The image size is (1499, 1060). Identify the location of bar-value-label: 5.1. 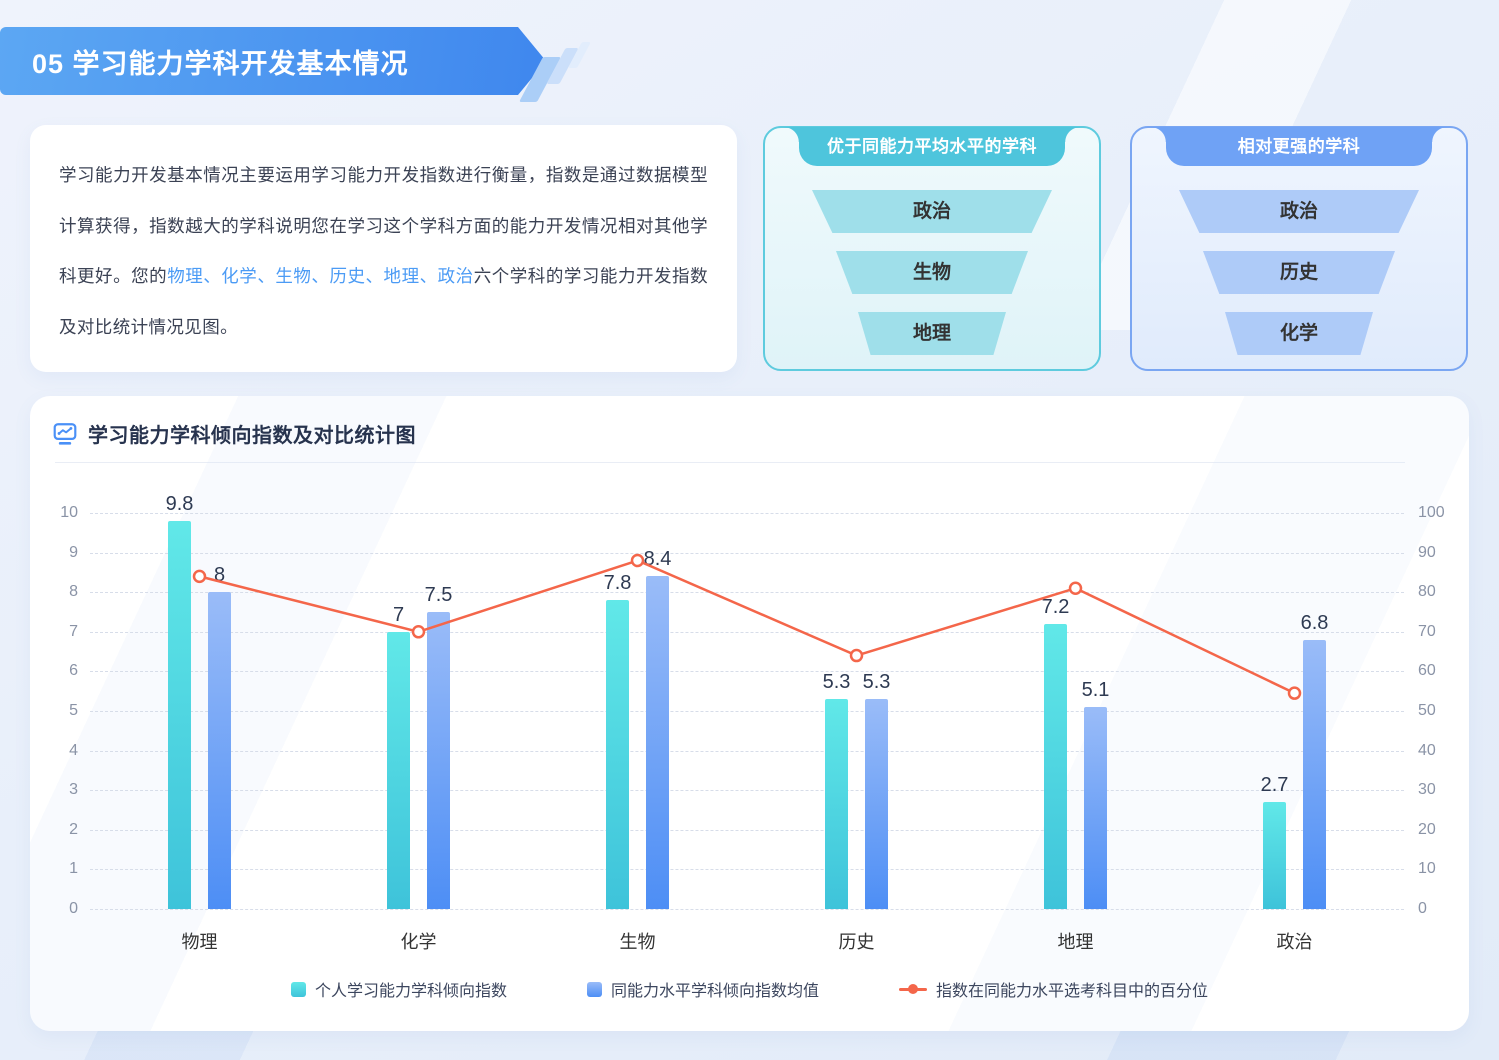
(1095, 690).